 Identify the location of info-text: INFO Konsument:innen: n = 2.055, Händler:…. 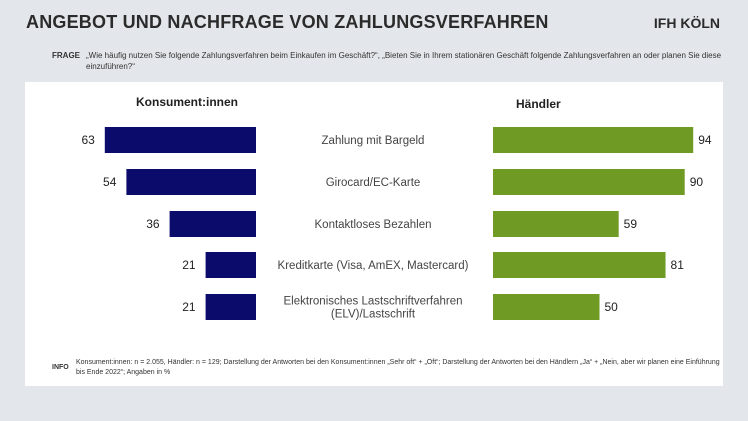
(387, 368).